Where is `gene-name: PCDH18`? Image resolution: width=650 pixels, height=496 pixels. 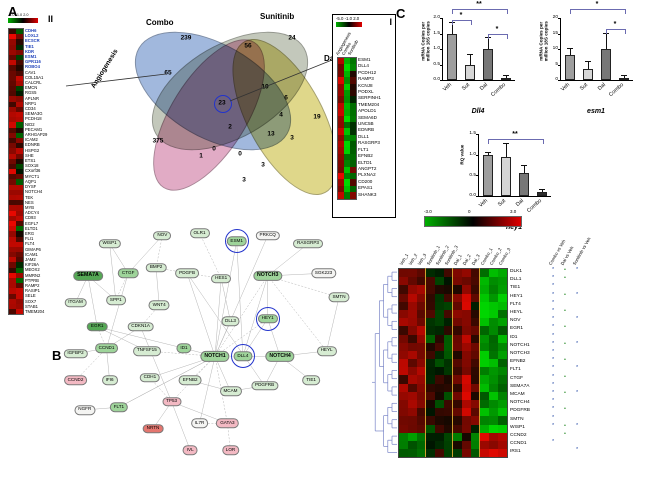 gene-name: PCDH18 is located at coordinates (33, 119).